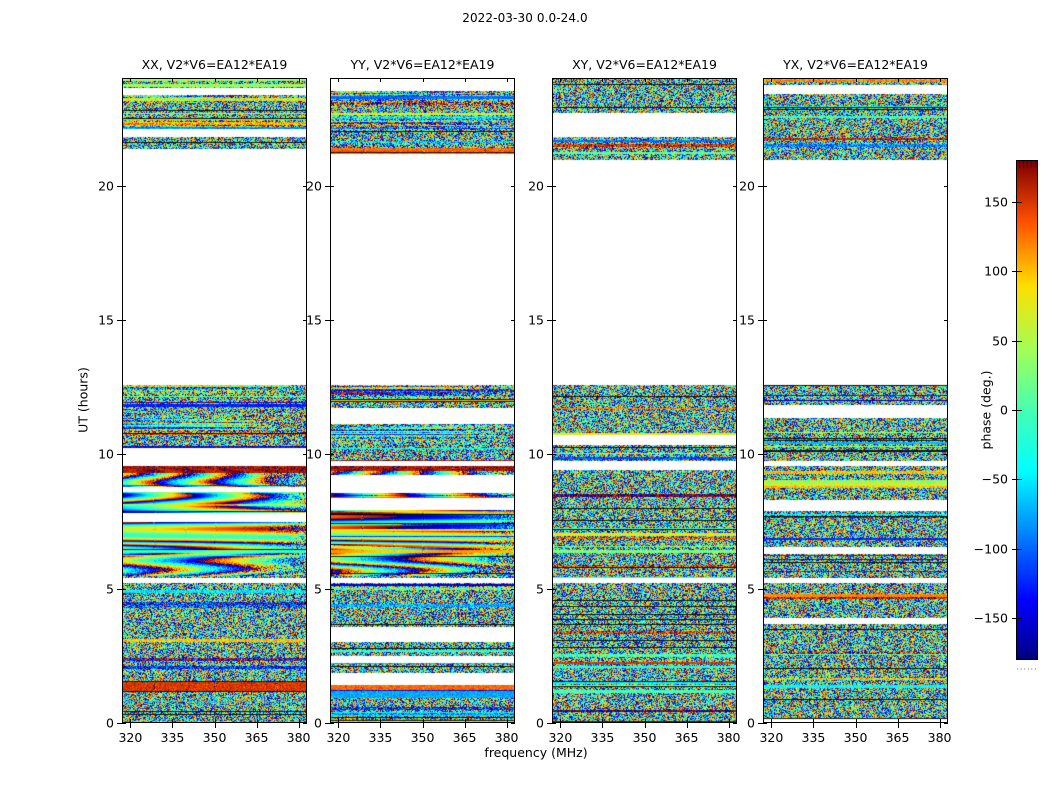 Image resolution: width=1050 pixels, height=800 pixels. What do you see at coordinates (813, 737) in the screenshot?
I see `x-ticklabel-yx-335: 335` at bounding box center [813, 737].